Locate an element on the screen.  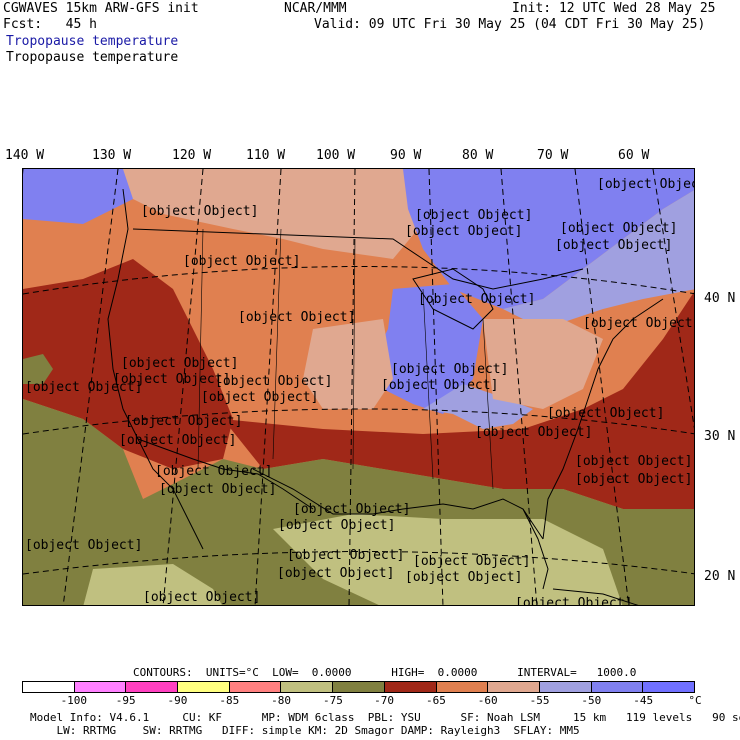
colorbar-label: -45 is located at coordinates (643, 700).